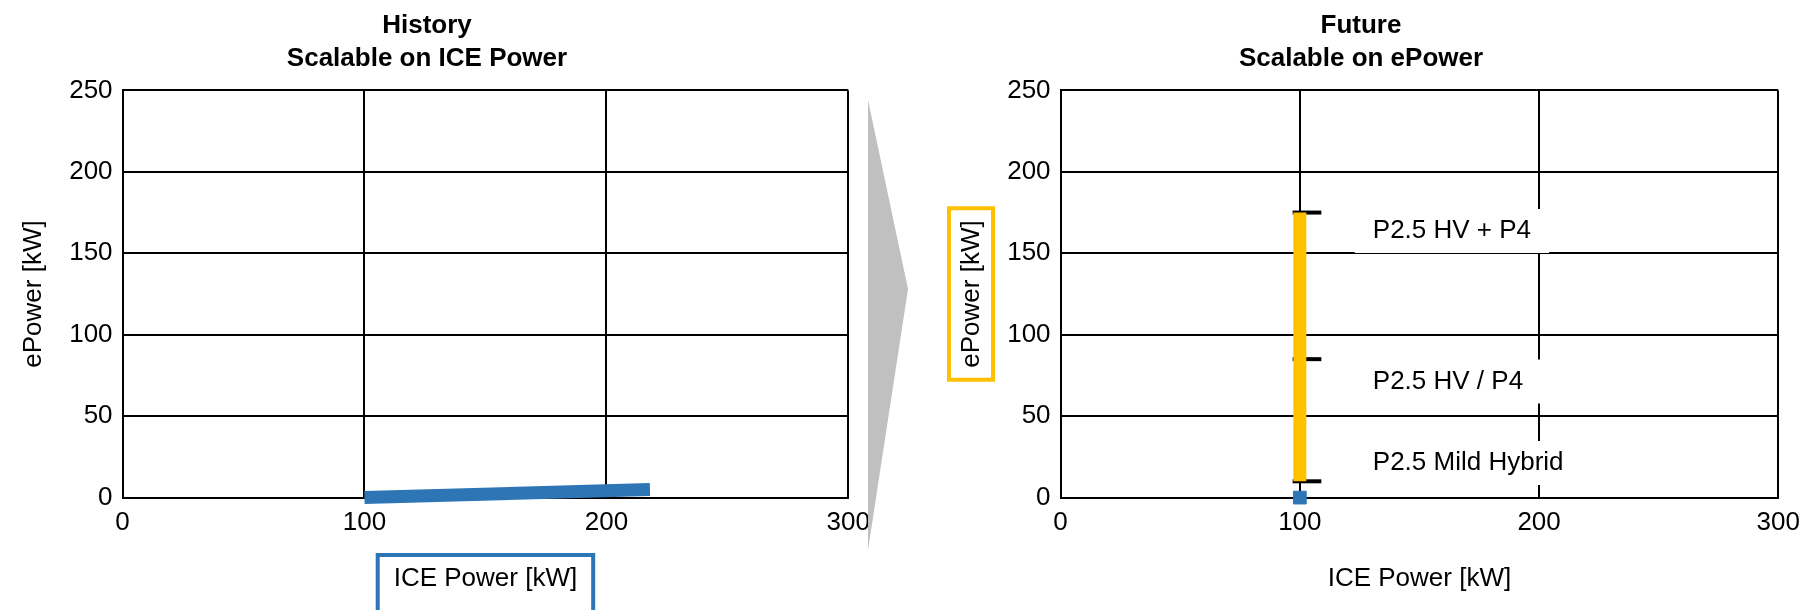  Describe the element at coordinates (1468, 461) in the screenshot. I see `annotation: P2.5 Mild Hybrid` at that location.